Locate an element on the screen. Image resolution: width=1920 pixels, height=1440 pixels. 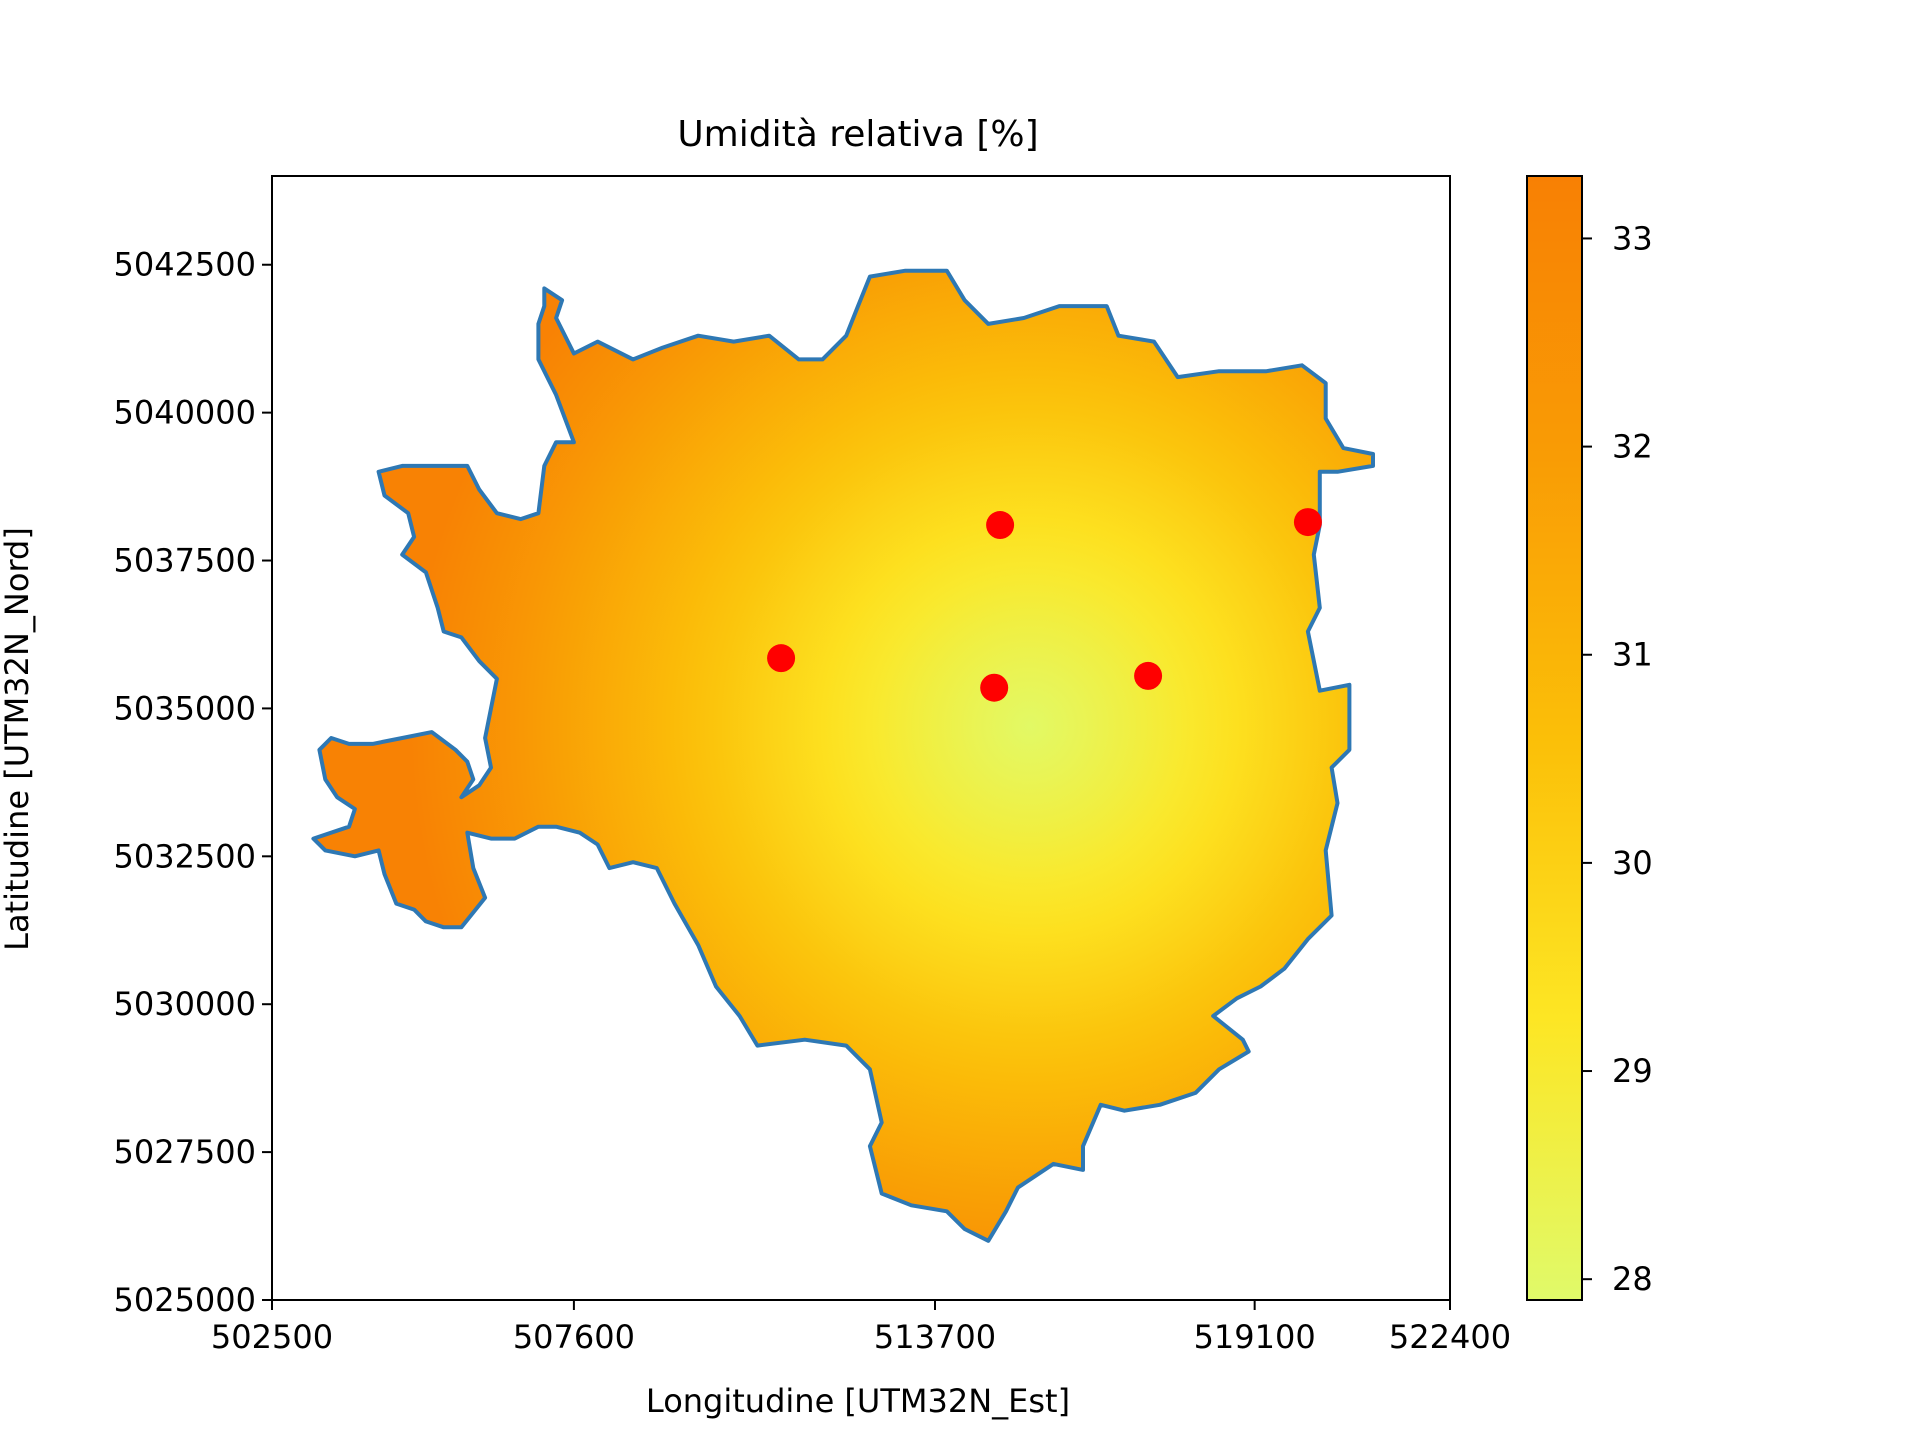
colorbar-tick-label: 28 is located at coordinates (1632, 1279).